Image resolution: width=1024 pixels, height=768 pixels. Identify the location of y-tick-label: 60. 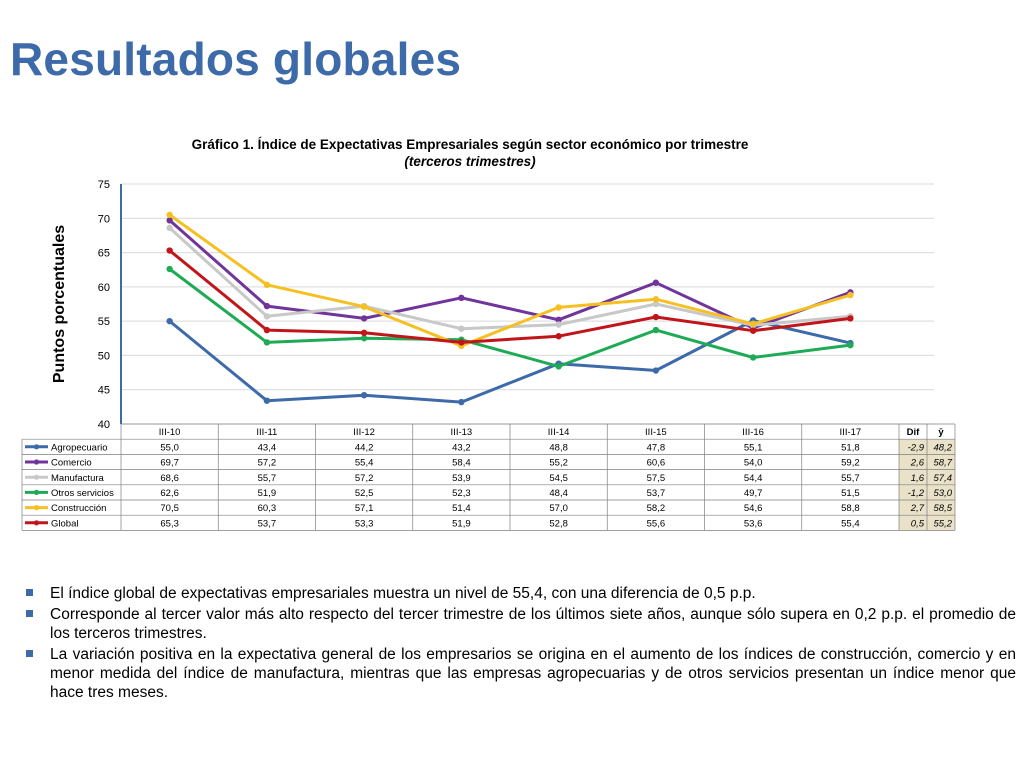
(104, 288).